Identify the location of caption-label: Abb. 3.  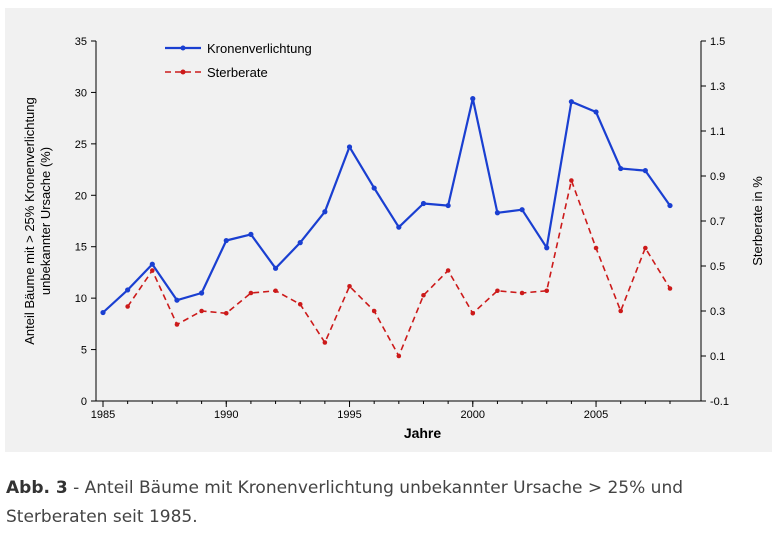
(37, 488).